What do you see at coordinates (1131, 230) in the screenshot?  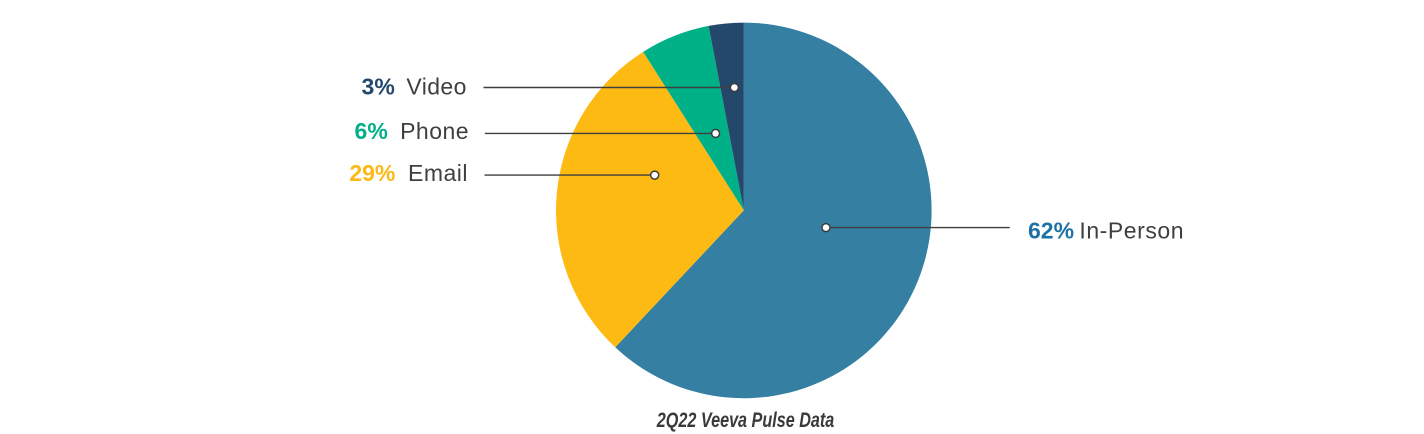 I see `svg-text: In-Person` at bounding box center [1131, 230].